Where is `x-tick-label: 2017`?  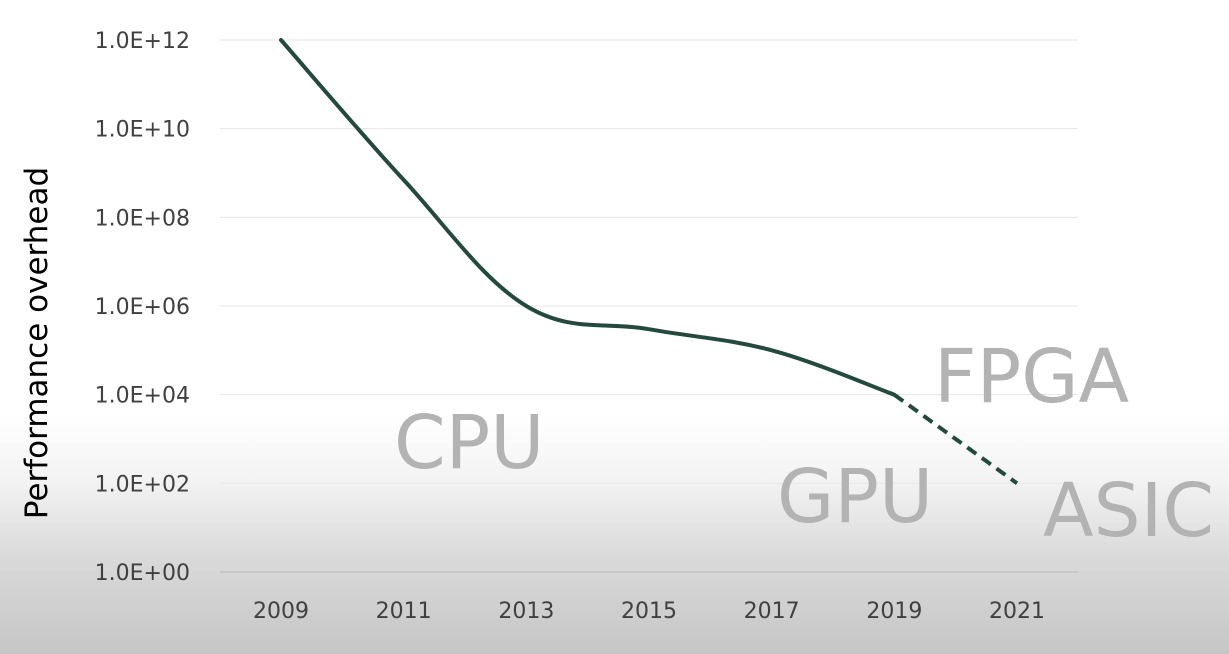 x-tick-label: 2017 is located at coordinates (772, 611).